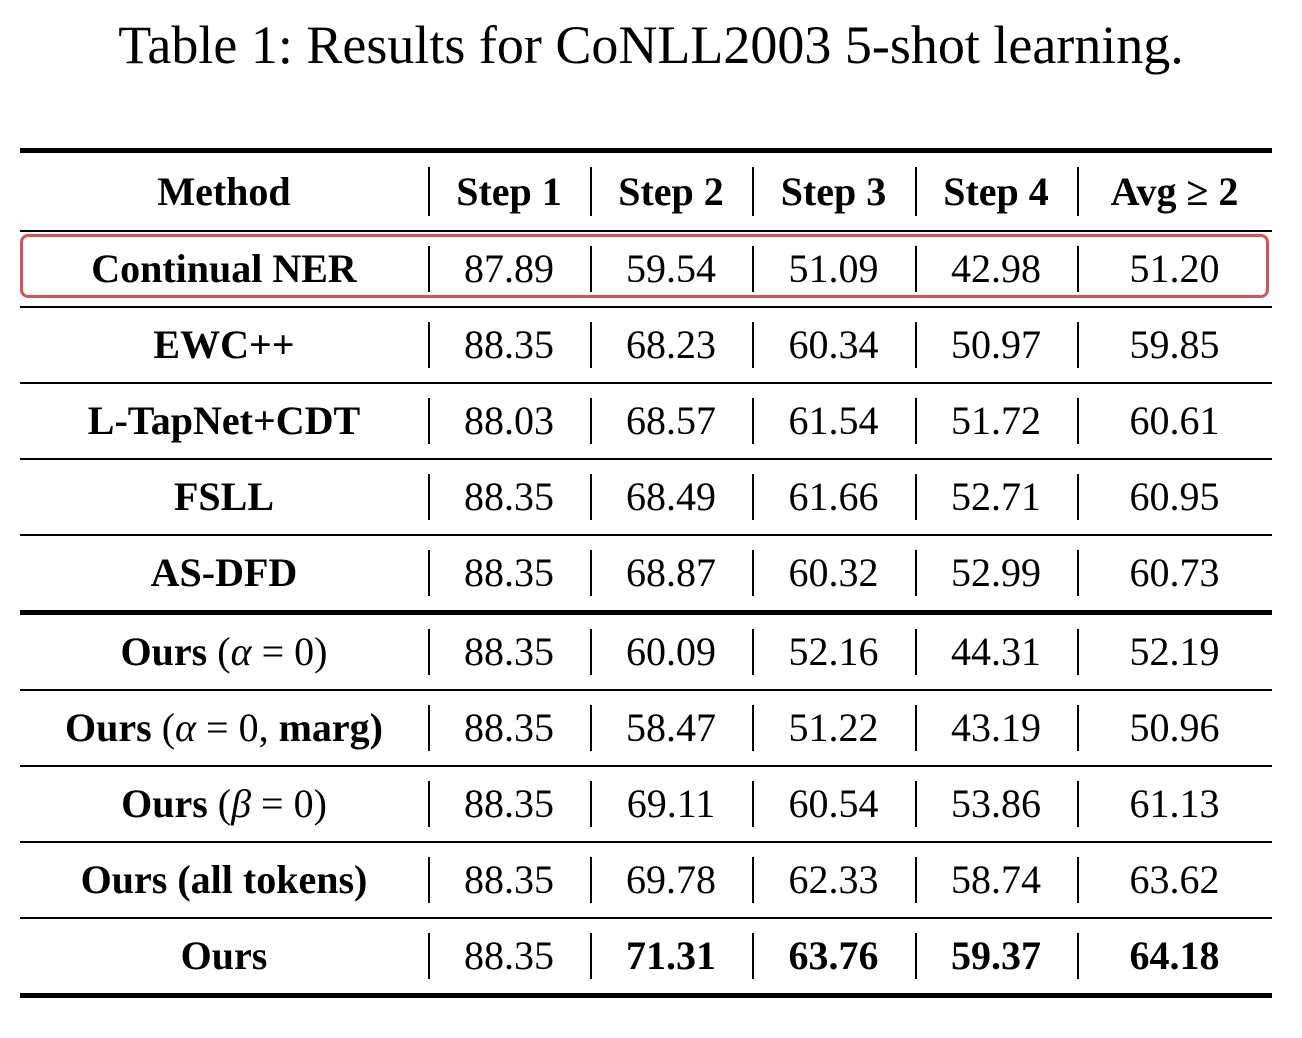 This screenshot has width=1302, height=1038. Describe the element at coordinates (1174, 269) in the screenshot. I see `value-cell: 51.20` at that location.